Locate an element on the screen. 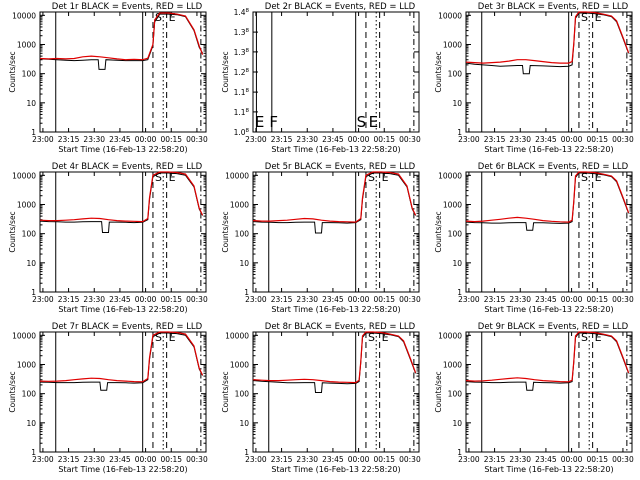 This screenshot has height=480, width=640. y-tick-mantissa: 1.1 is located at coordinates (240, 112).